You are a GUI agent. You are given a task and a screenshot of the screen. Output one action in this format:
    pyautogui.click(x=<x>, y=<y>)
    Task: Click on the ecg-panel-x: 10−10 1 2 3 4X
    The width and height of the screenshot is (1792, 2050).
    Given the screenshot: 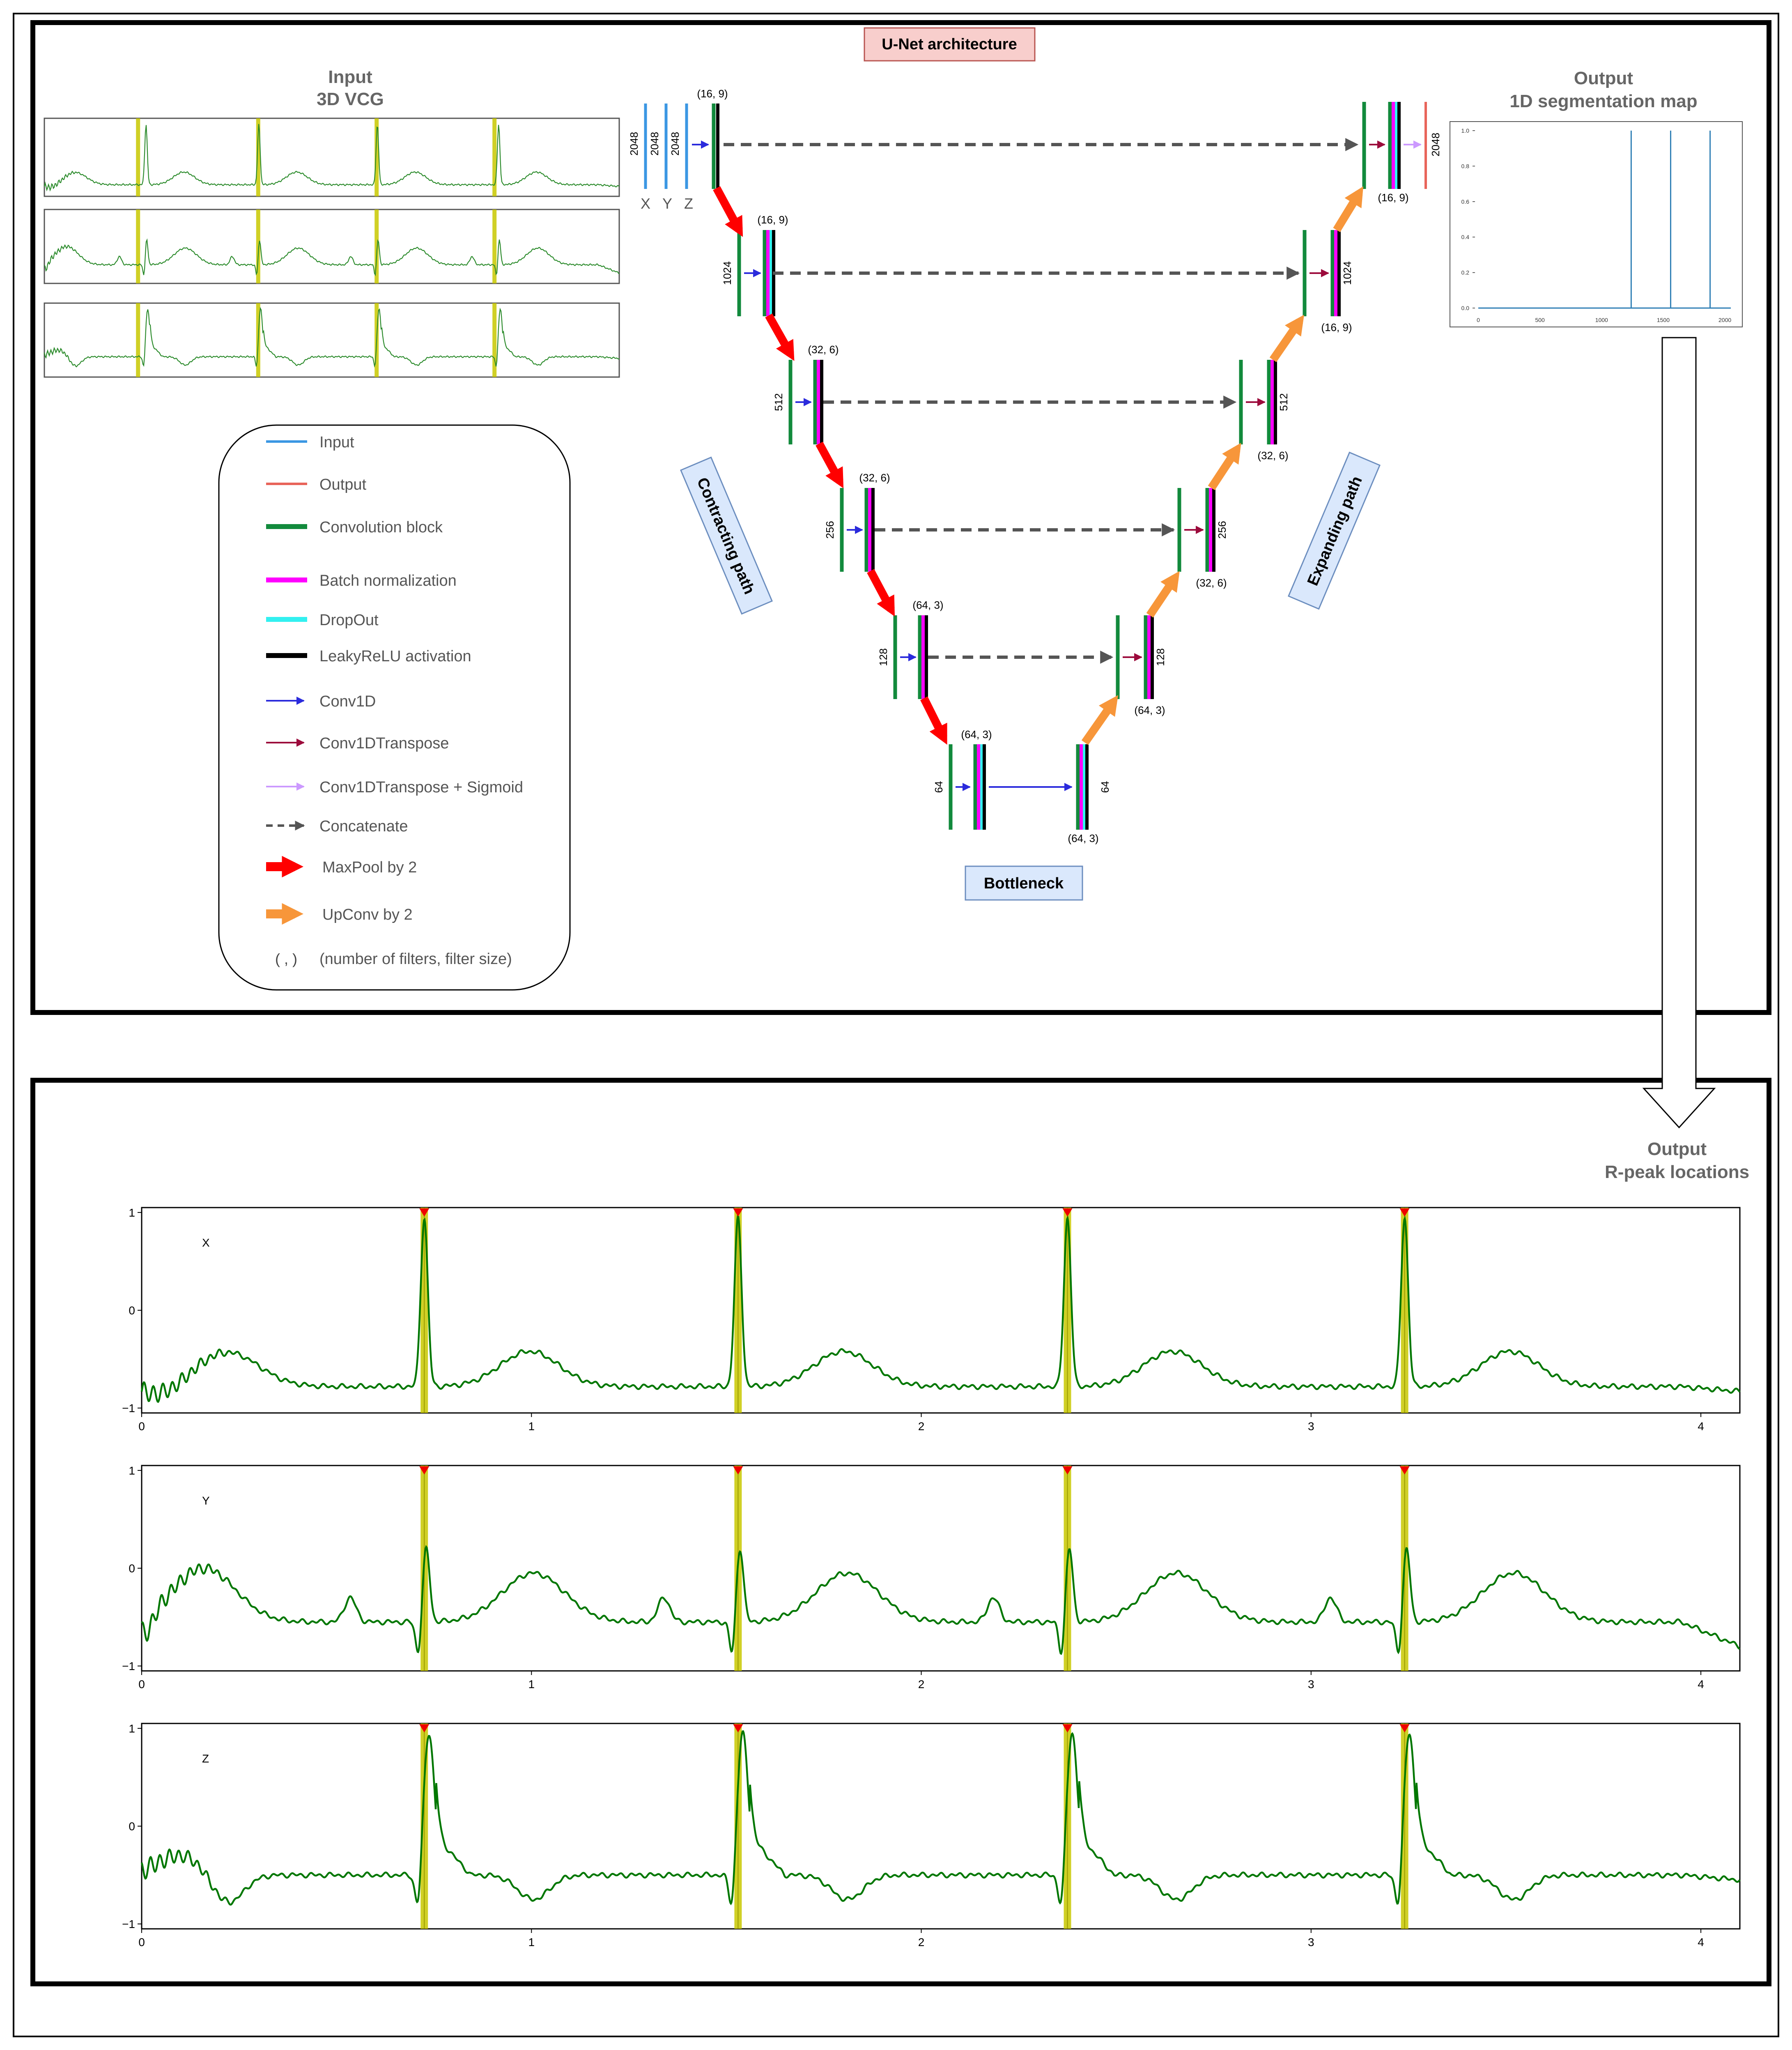 What is the action you would take?
    pyautogui.click(x=932, y=1319)
    